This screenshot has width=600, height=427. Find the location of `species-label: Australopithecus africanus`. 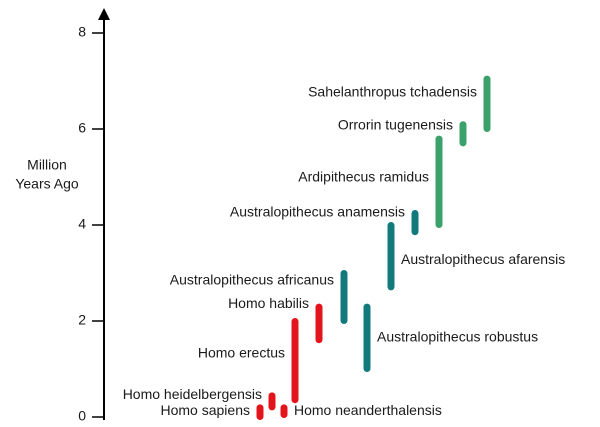

species-label: Australopithecus africanus is located at coordinates (252, 280).